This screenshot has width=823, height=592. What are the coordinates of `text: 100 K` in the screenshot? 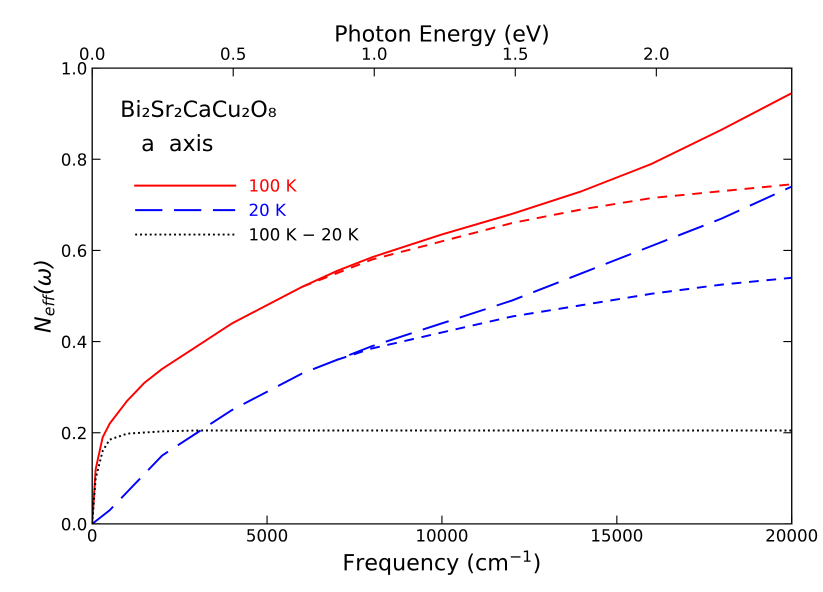 It's located at (273, 185).